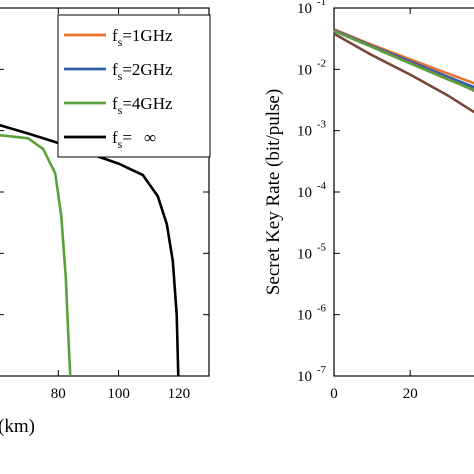 This screenshot has width=474, height=474. What do you see at coordinates (17, 426) in the screenshot?
I see `left-x-axis-label: (km)` at bounding box center [17, 426].